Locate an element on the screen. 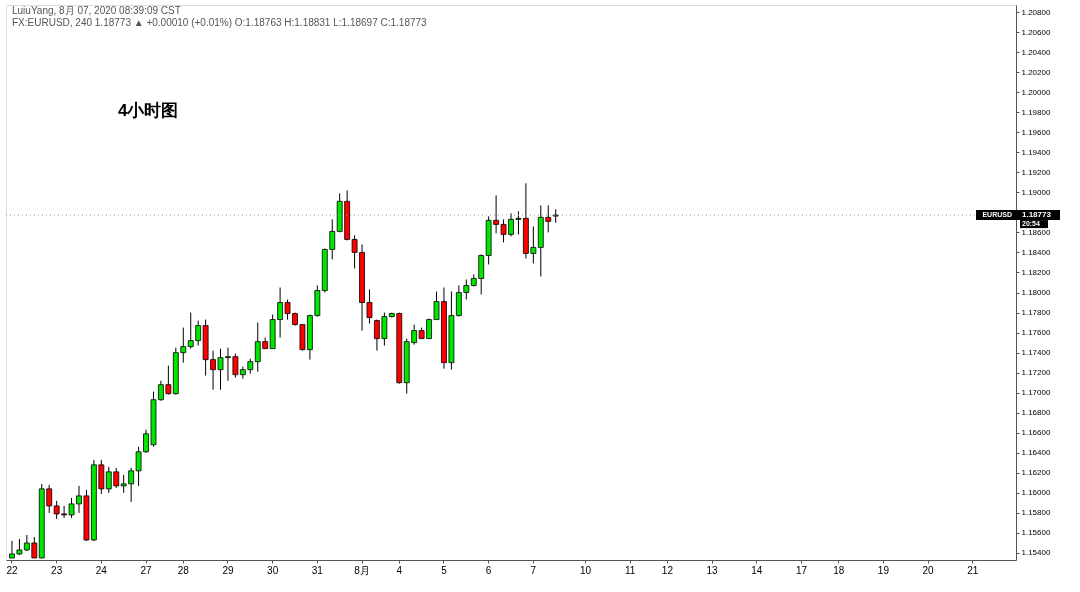 This screenshot has width=1080, height=592. y-tick-label: 1.20600 is located at coordinates (1036, 32).